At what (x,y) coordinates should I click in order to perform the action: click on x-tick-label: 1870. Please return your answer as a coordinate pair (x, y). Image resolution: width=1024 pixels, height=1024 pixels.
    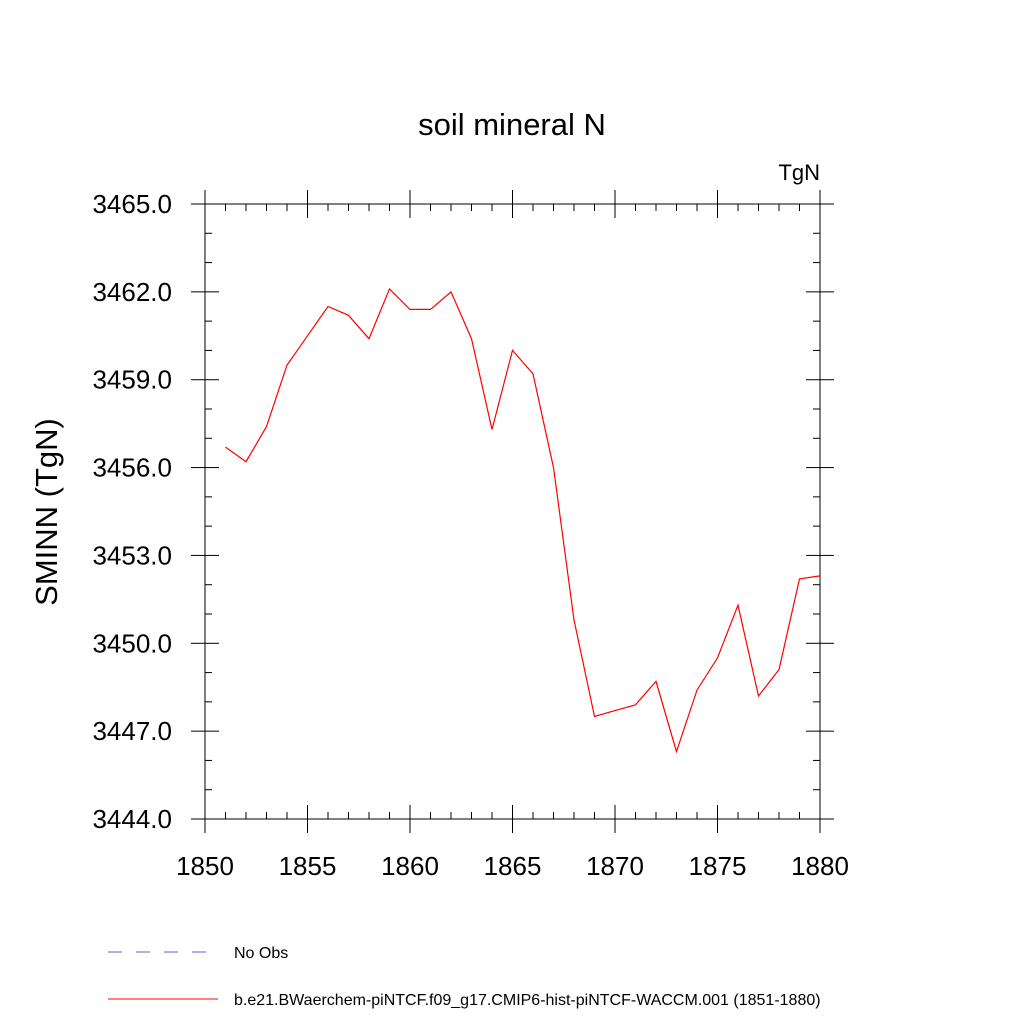
    Looking at the image, I should click on (615, 866).